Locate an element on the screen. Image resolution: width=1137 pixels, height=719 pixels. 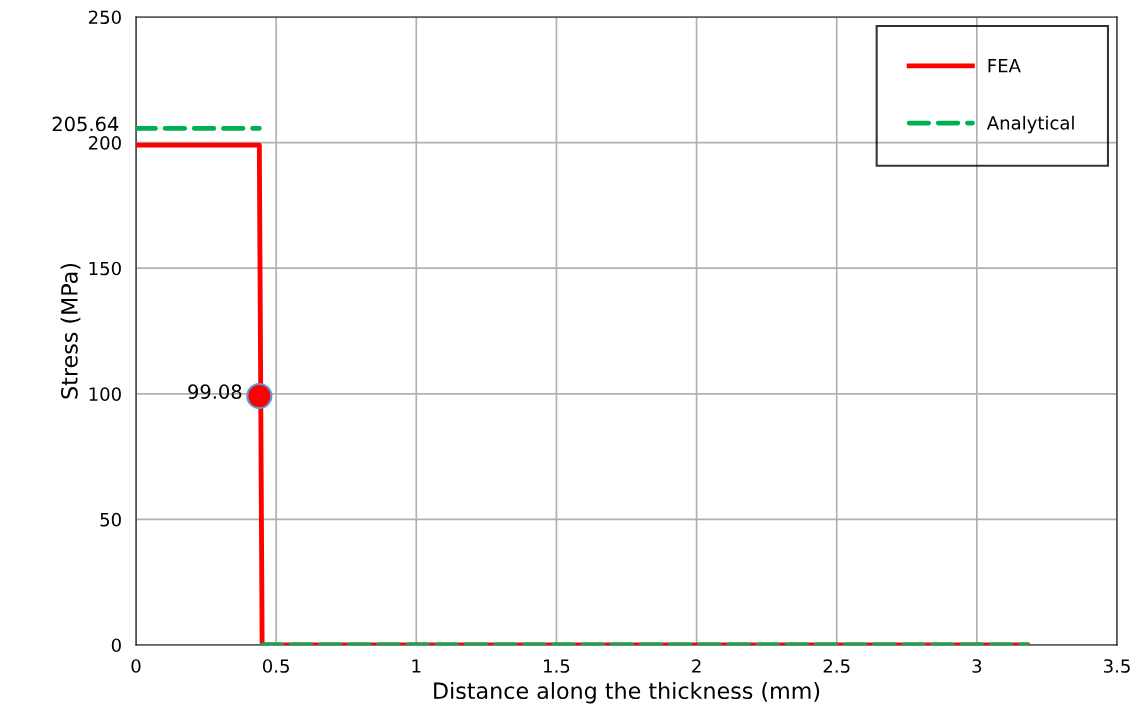
x-tick-label: 1 is located at coordinates (416, 666).